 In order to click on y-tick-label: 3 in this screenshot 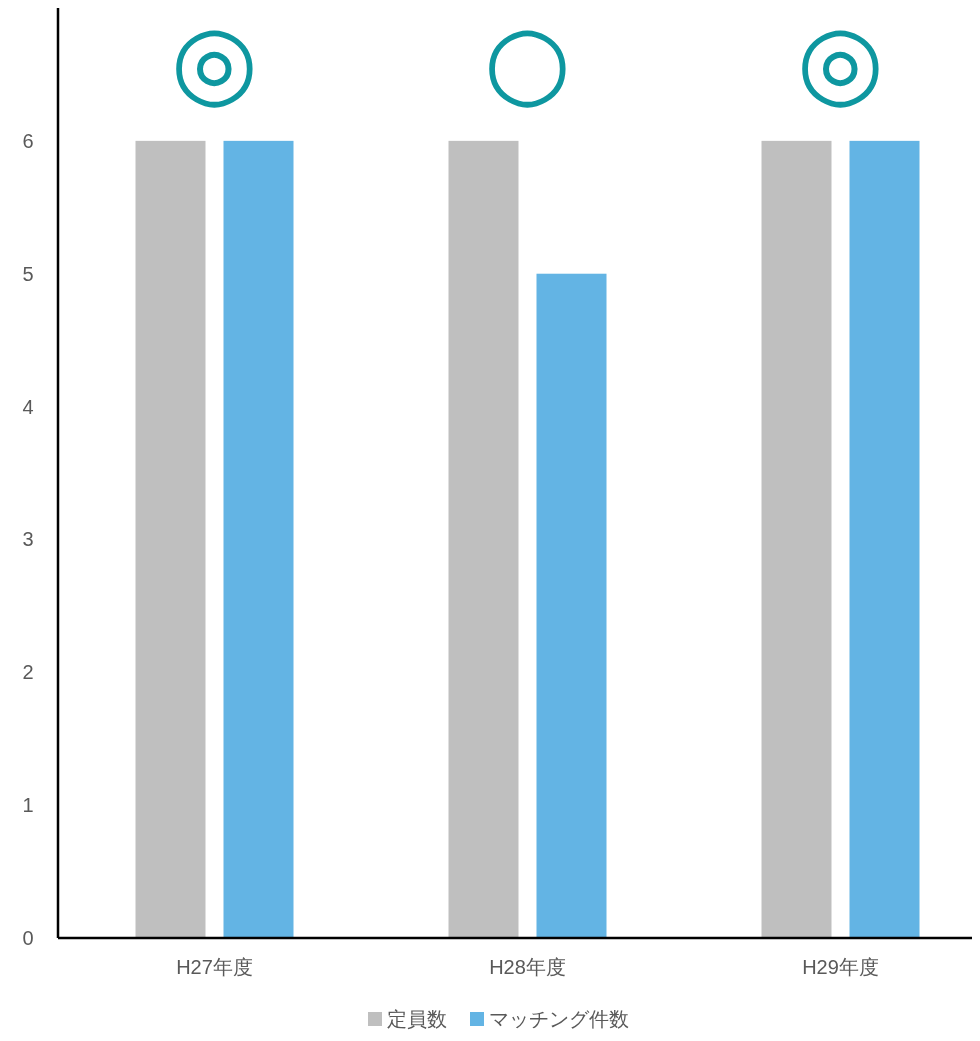, I will do `click(28, 539)`.